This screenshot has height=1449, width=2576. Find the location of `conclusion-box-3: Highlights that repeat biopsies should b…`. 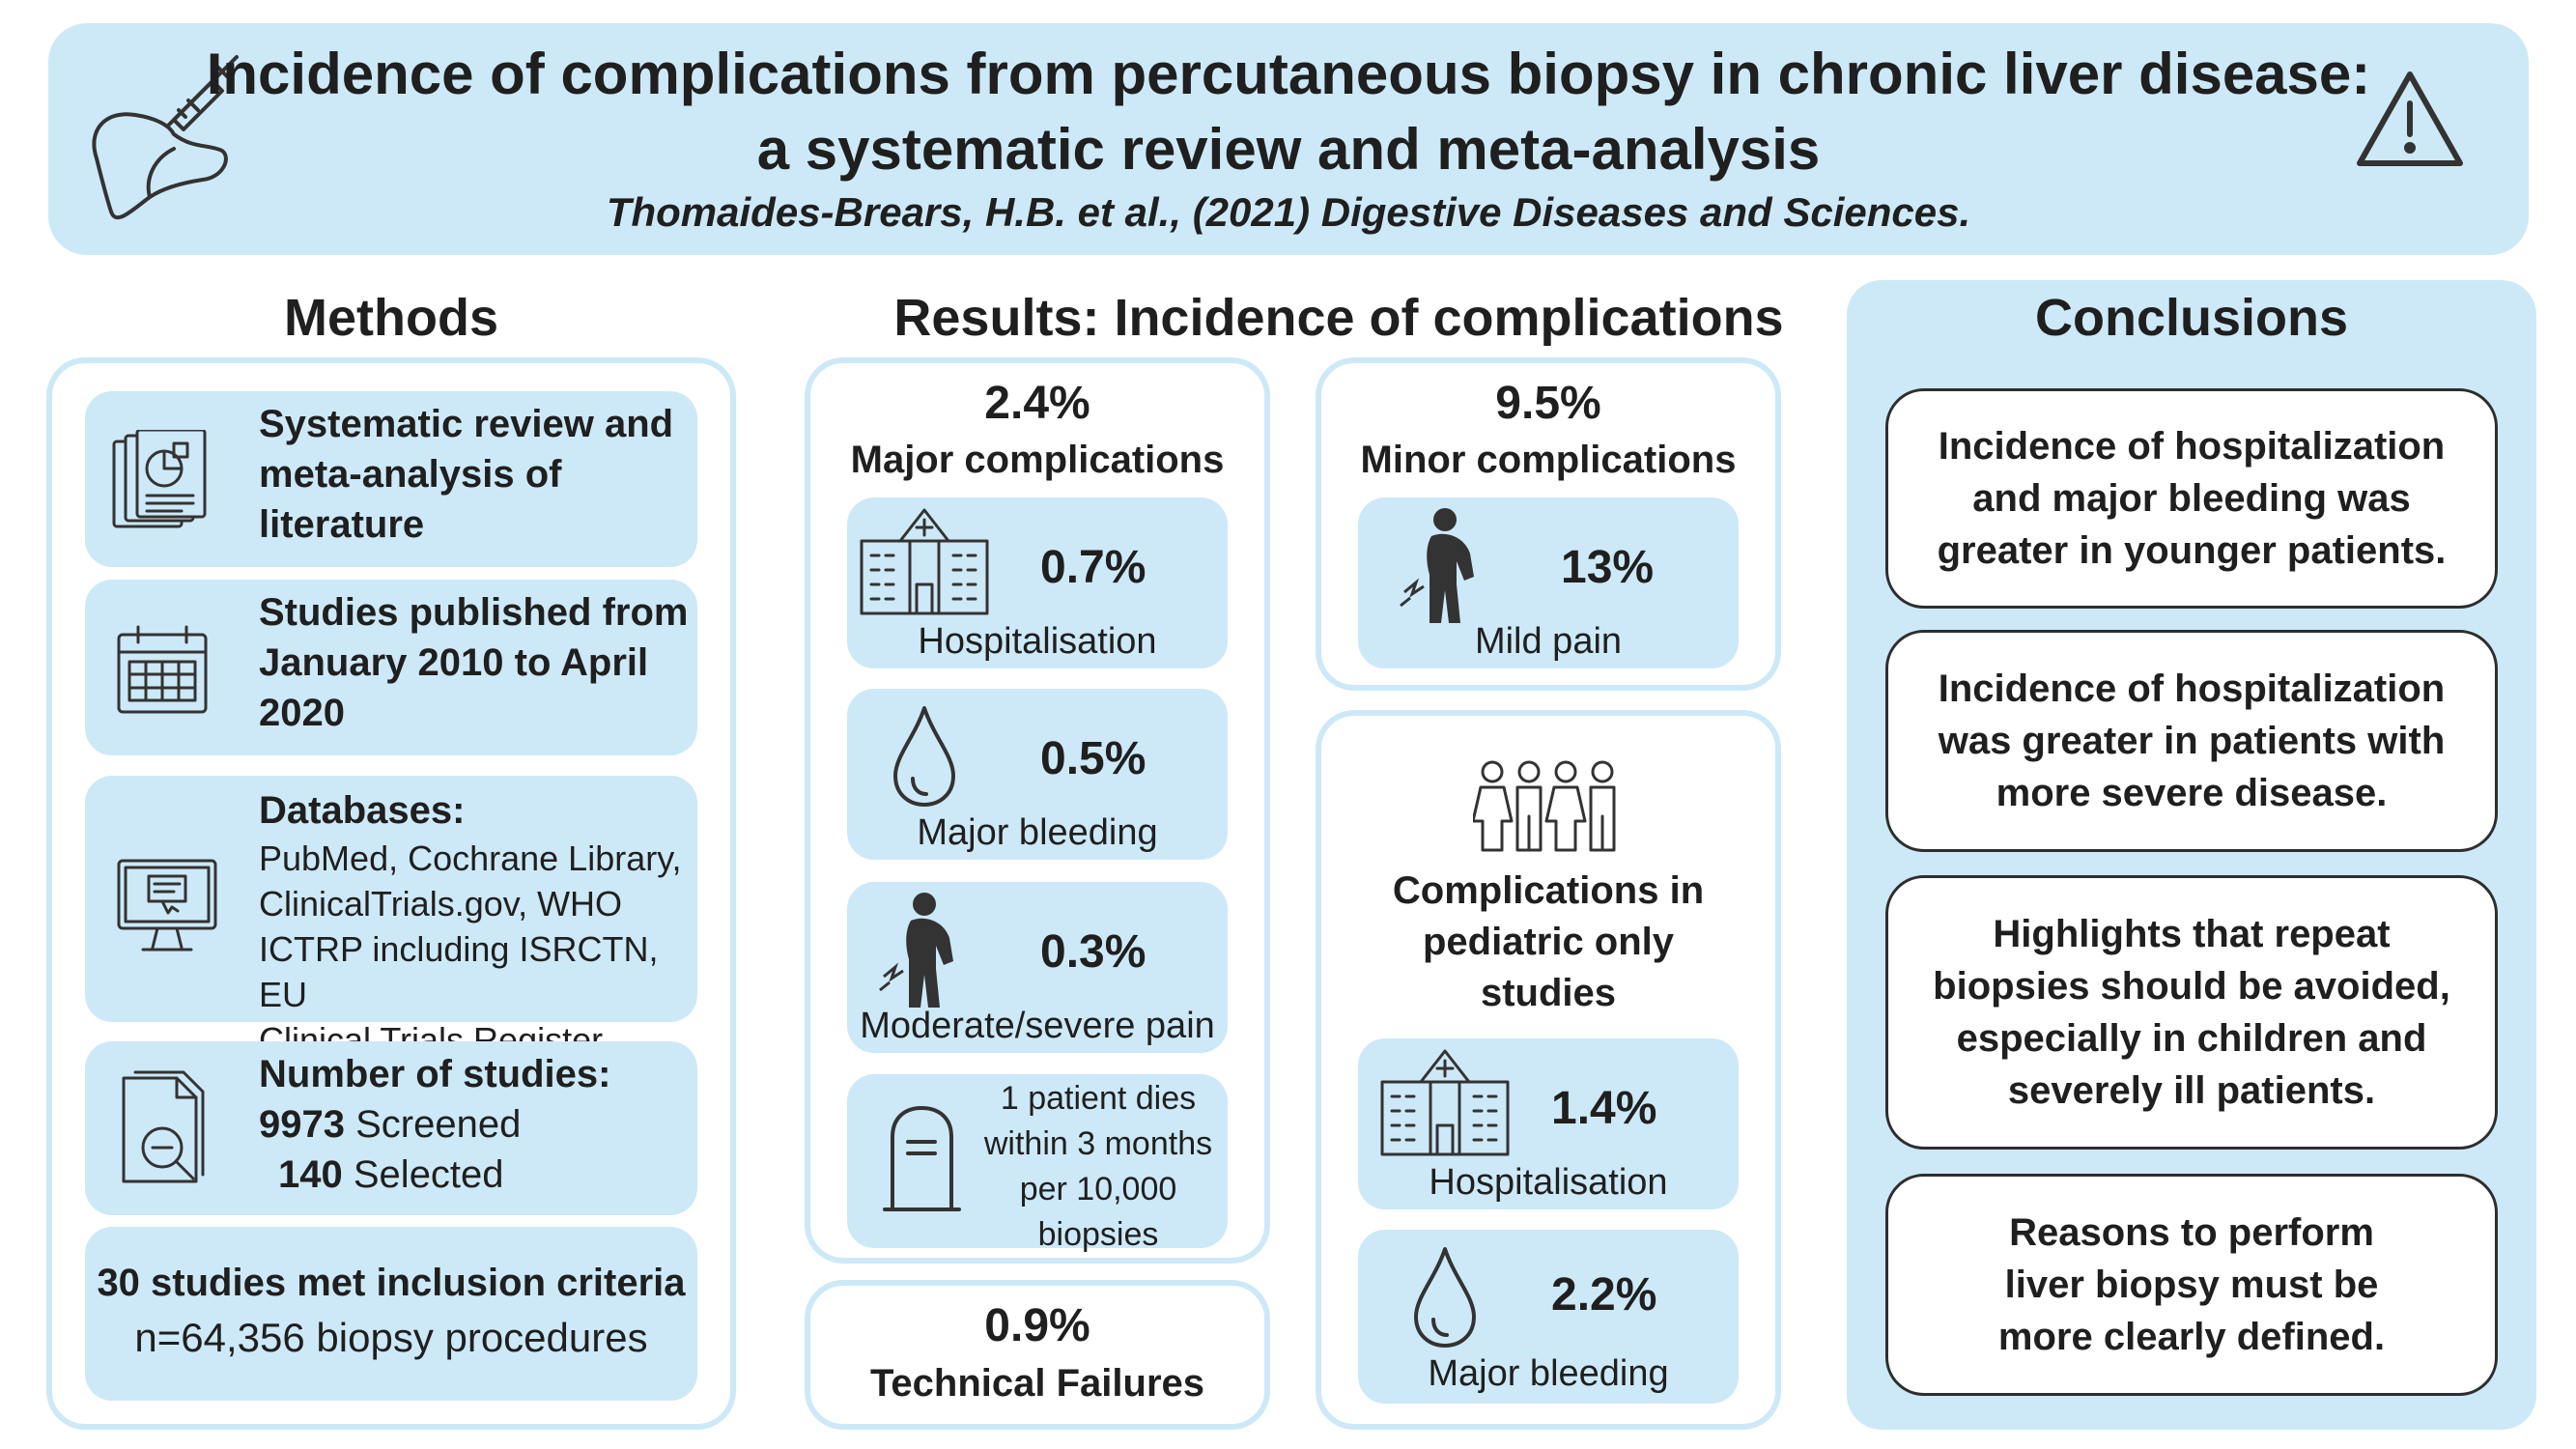

conclusion-box-3: Highlights that repeat biopsies should b… is located at coordinates (2191, 1012).